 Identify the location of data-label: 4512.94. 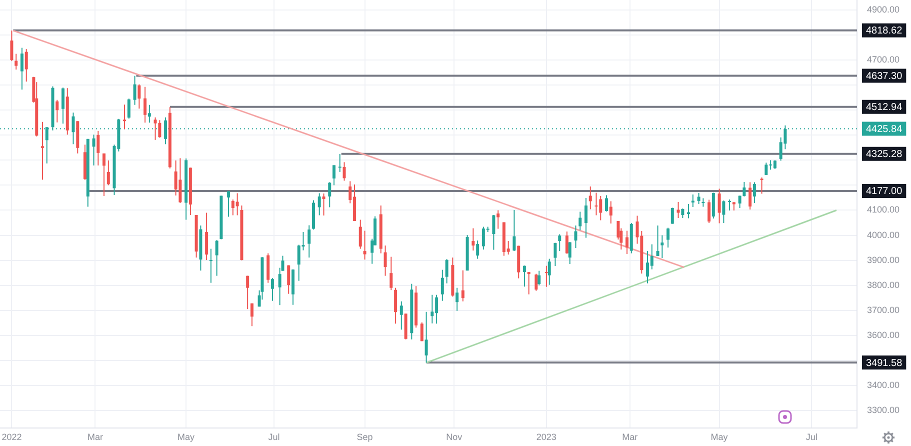
(884, 108).